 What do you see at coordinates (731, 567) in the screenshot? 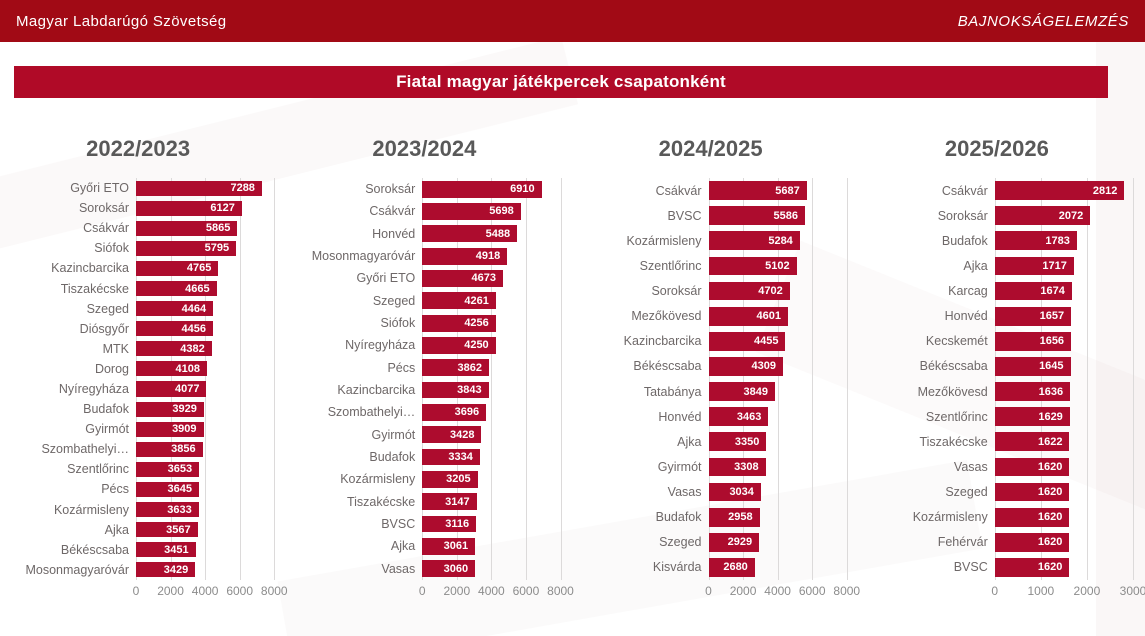
I see `bar: 2680` at bounding box center [731, 567].